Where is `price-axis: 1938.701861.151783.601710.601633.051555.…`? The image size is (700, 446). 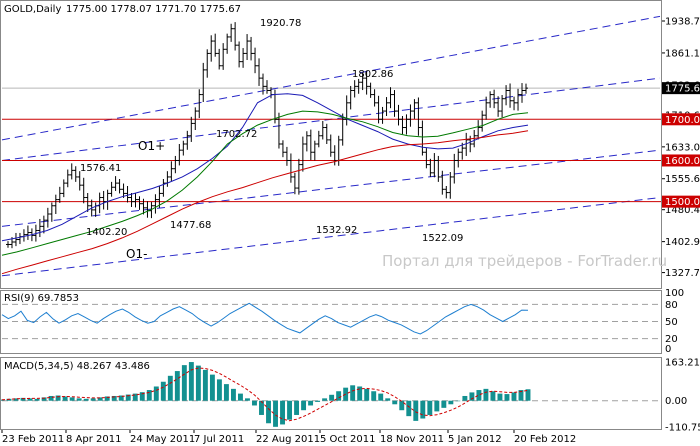 price-axis: 1938.701861.151783.601710.601633.051555.… is located at coordinates (681, 148).